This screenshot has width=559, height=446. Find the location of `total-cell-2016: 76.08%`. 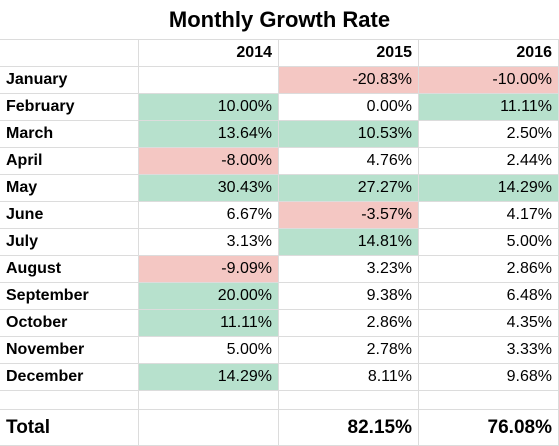

total-cell-2016: 76.08% is located at coordinates (489, 428).